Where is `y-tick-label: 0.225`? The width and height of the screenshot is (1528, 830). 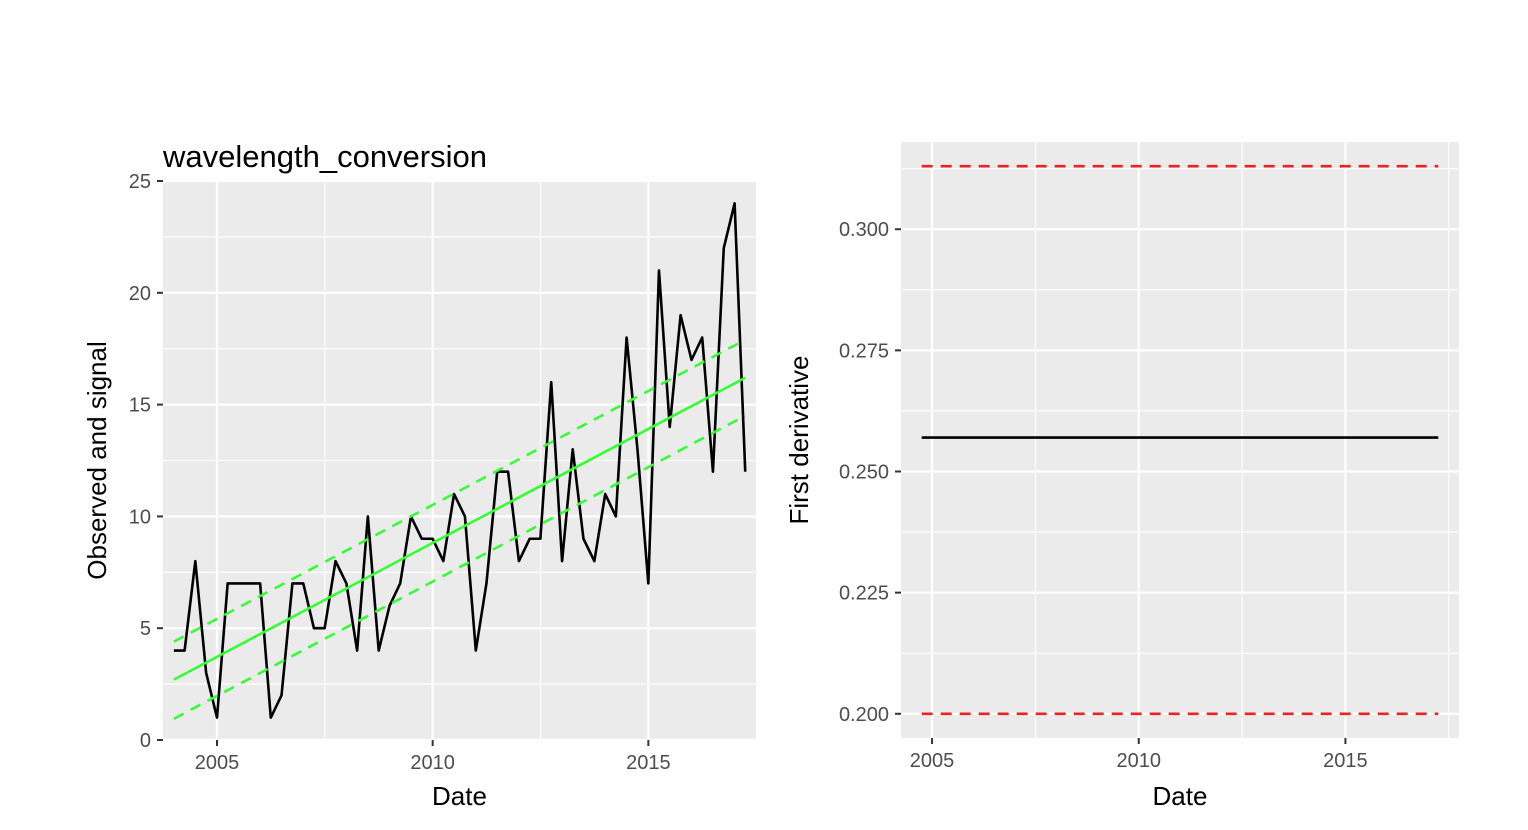
y-tick-label: 0.225 is located at coordinates (864, 594).